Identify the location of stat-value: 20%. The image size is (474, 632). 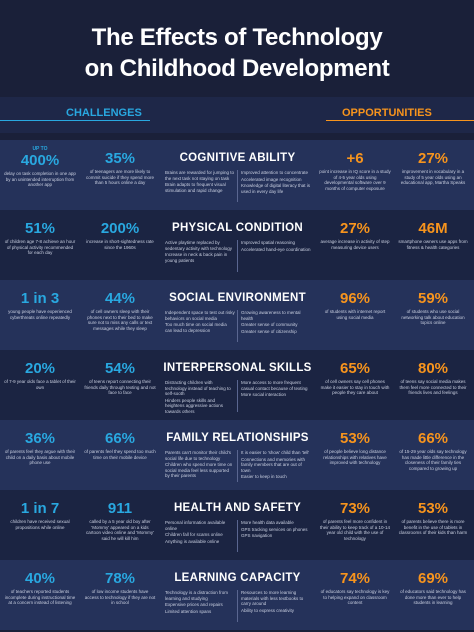
(40, 368).